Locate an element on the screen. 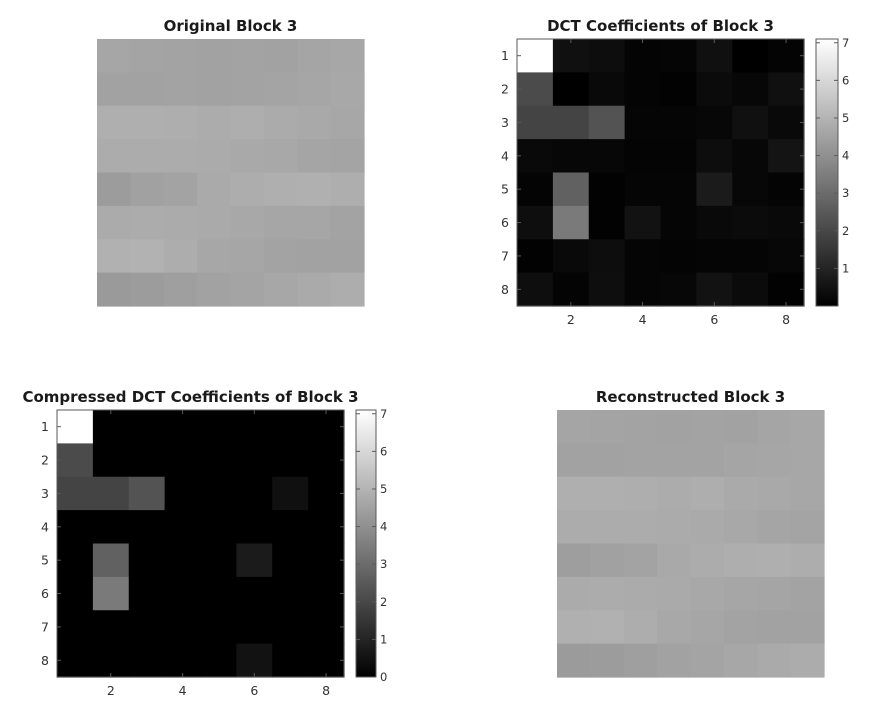  heatmap-cell-r5-c1 is located at coordinates (114, 189).